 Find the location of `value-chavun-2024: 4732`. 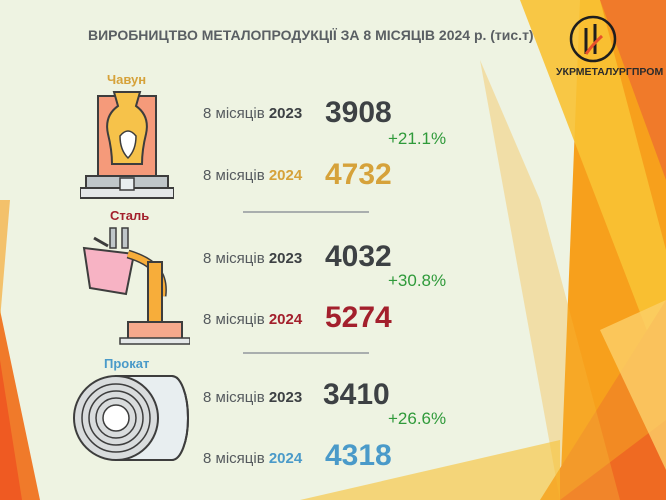

value-chavun-2024: 4732 is located at coordinates (358, 174).